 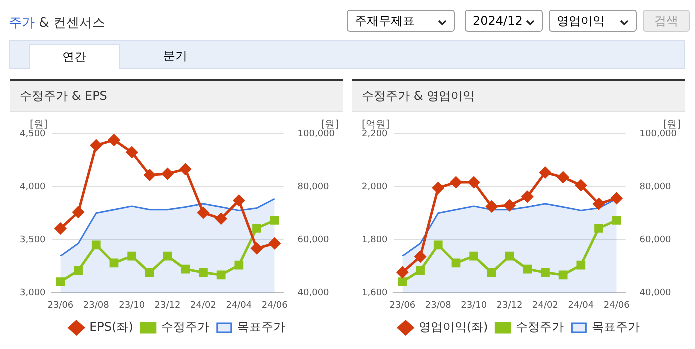 I want to click on text: 주재무제표, so click(x=401, y=21).